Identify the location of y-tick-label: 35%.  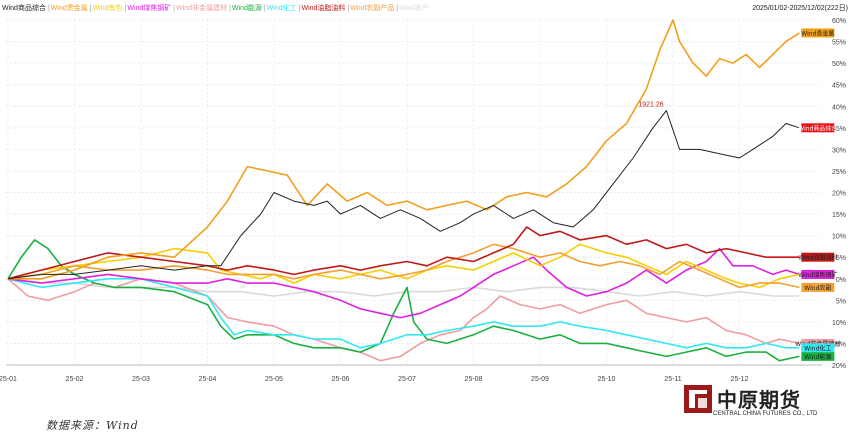
(839, 129).